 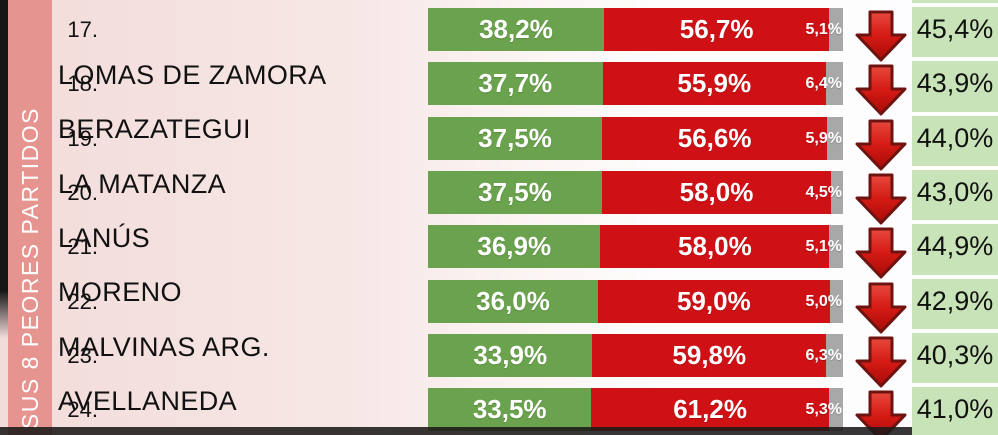 I want to click on green-segment-value: 33,5%, so click(x=509, y=409).